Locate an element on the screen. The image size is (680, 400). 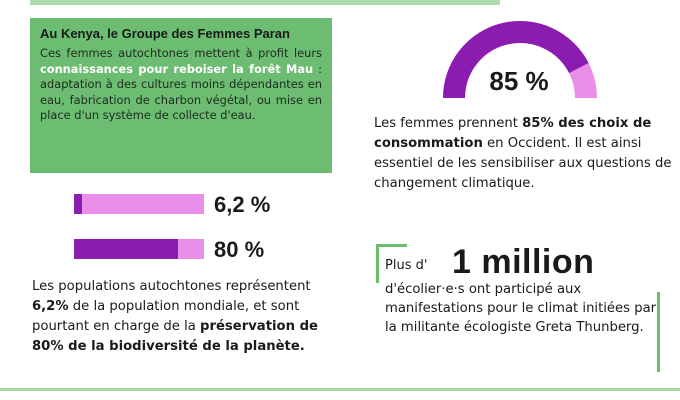
consumption-gauge is located at coordinates (520, 60).